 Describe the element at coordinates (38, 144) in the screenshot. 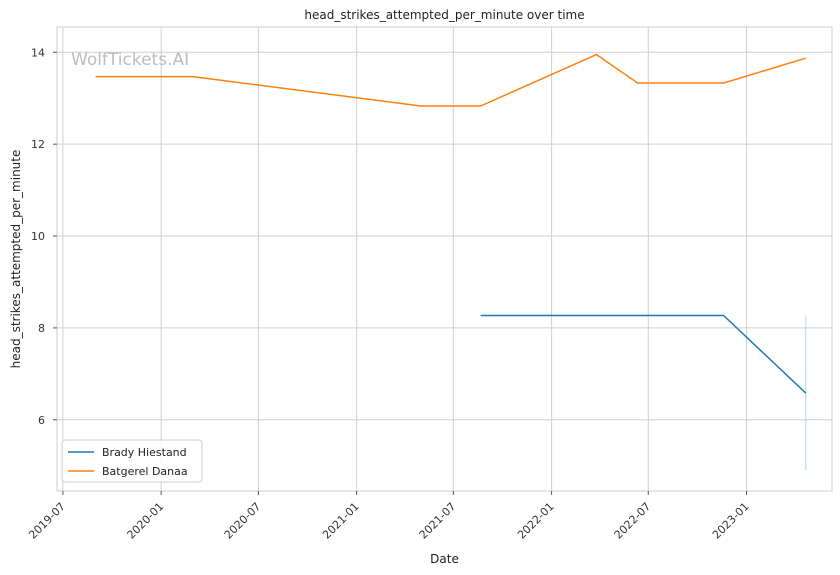

I see `y-tick-label: 12` at that location.